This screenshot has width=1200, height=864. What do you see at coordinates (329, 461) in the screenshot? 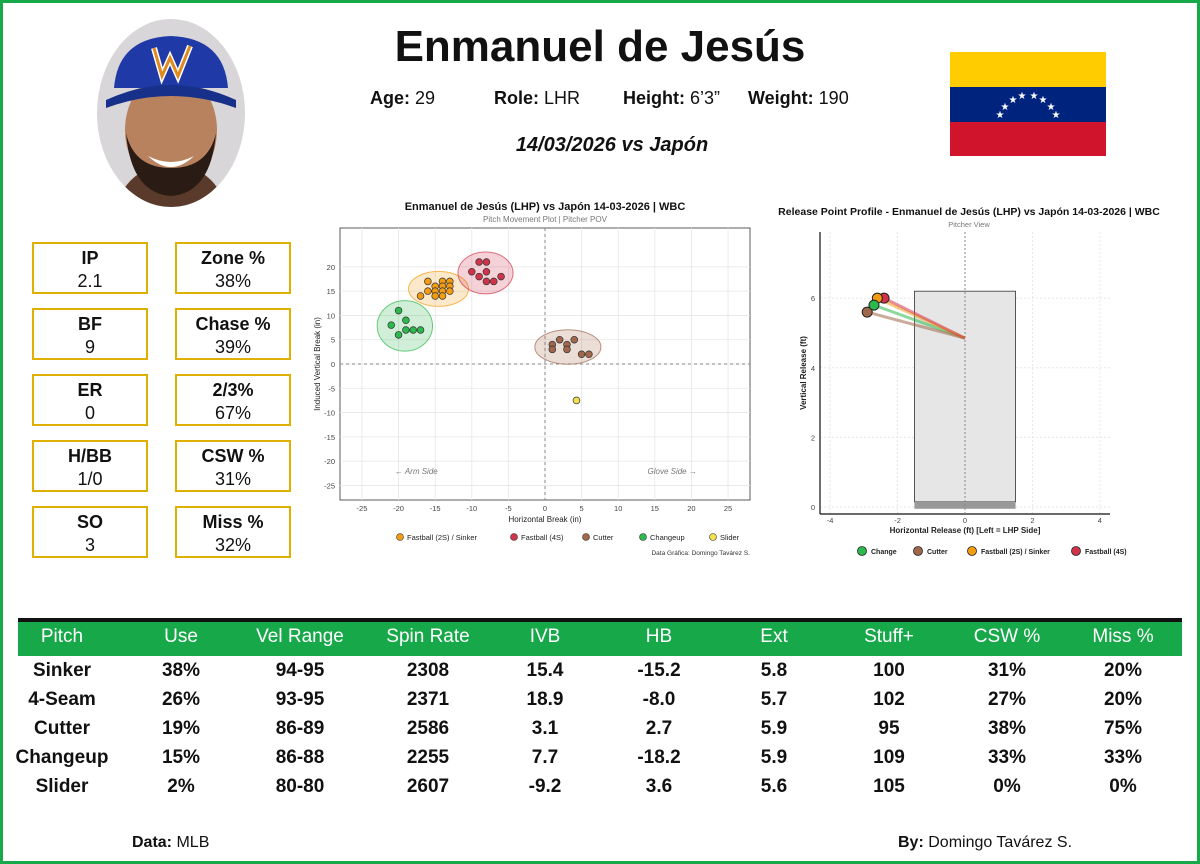
I see `y-tick-label: -20` at bounding box center [329, 461].